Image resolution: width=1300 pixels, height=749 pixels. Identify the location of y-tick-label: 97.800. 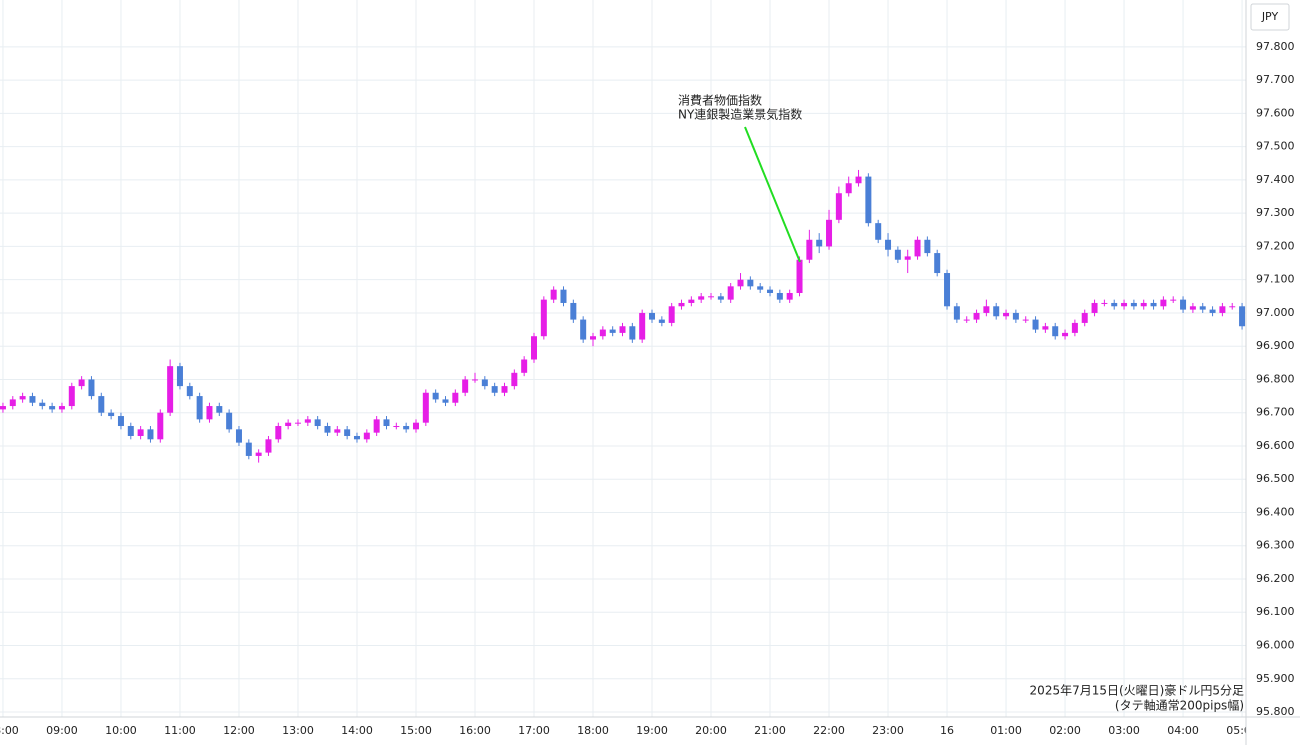
(1275, 46).